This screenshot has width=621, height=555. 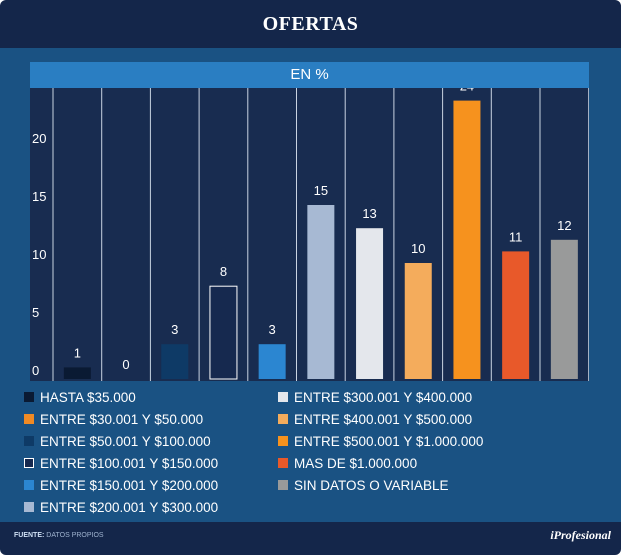 I want to click on legend-label: ENTRE $500.001 Y $1.000.000, so click(x=389, y=441).